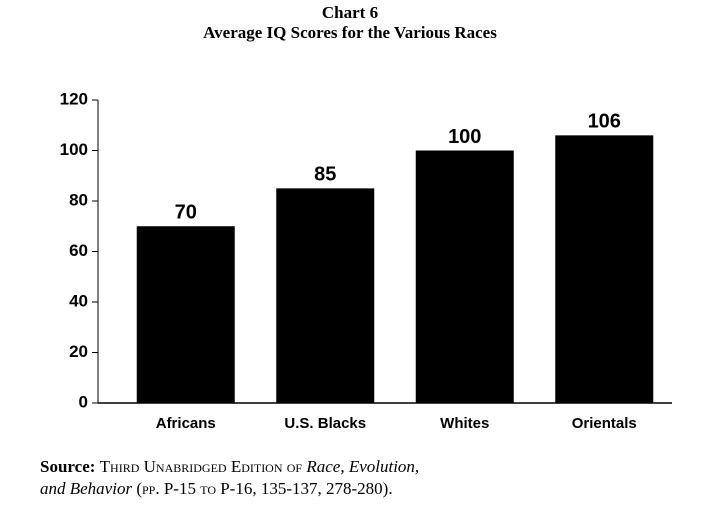 The height and width of the screenshot is (516, 720). What do you see at coordinates (78, 300) in the screenshot?
I see `y-tick-label: 40` at bounding box center [78, 300].